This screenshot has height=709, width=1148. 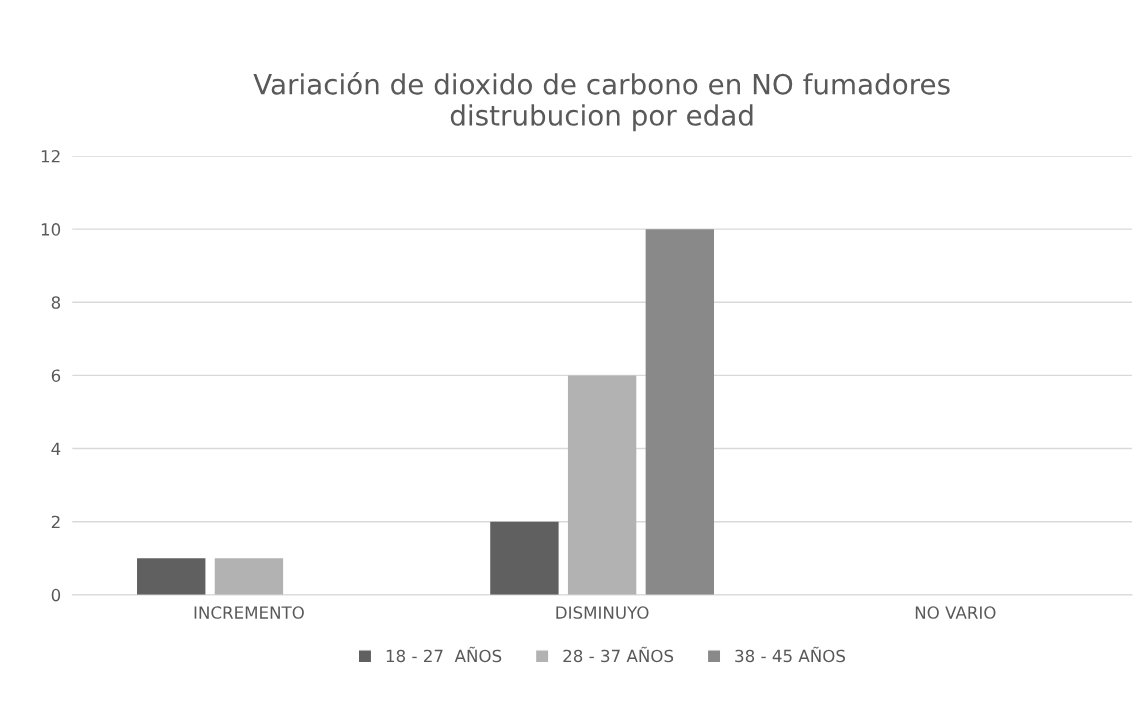 I want to click on x-tick-label: NO VARIO, so click(x=955, y=612).